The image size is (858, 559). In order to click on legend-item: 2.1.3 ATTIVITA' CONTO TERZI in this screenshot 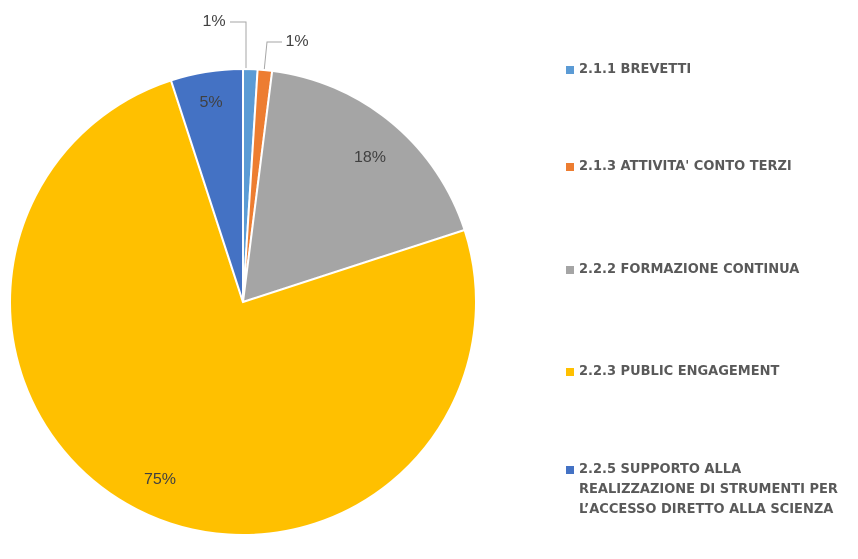, I will do `click(706, 167)`.